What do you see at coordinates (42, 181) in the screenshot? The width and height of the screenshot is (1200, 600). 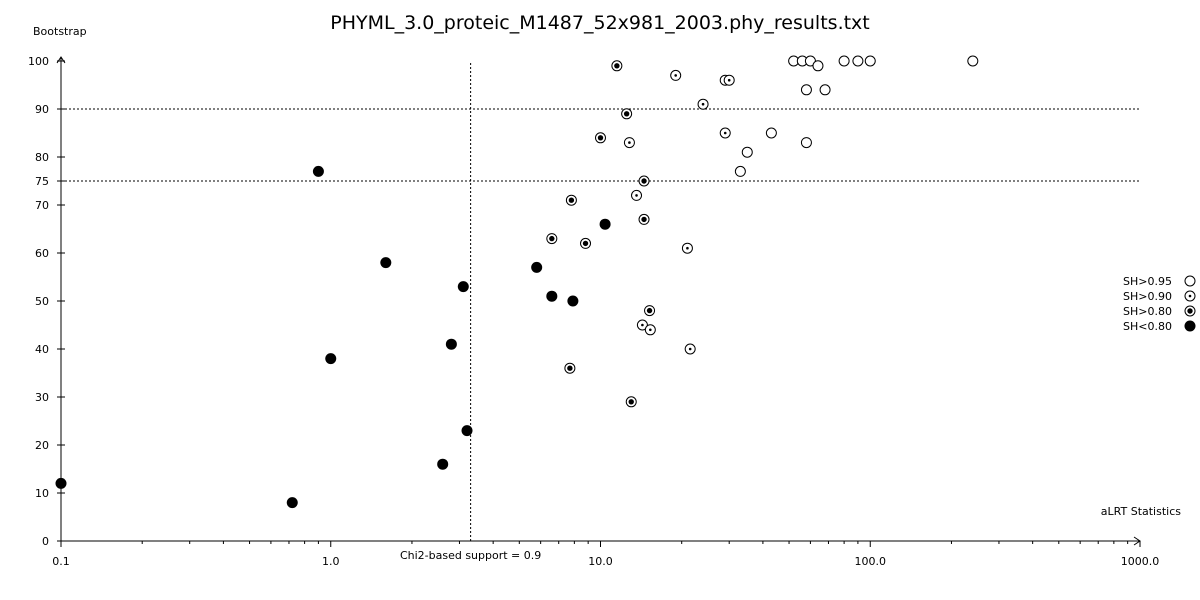 I see `y-tick-label: 75` at bounding box center [42, 181].